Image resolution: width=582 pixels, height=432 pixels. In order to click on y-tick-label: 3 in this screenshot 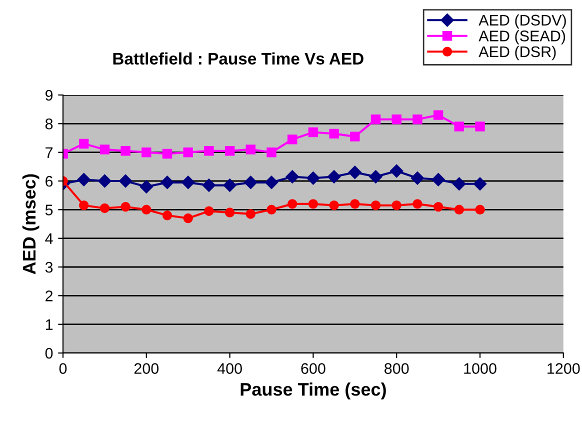, I will do `click(49, 267)`.